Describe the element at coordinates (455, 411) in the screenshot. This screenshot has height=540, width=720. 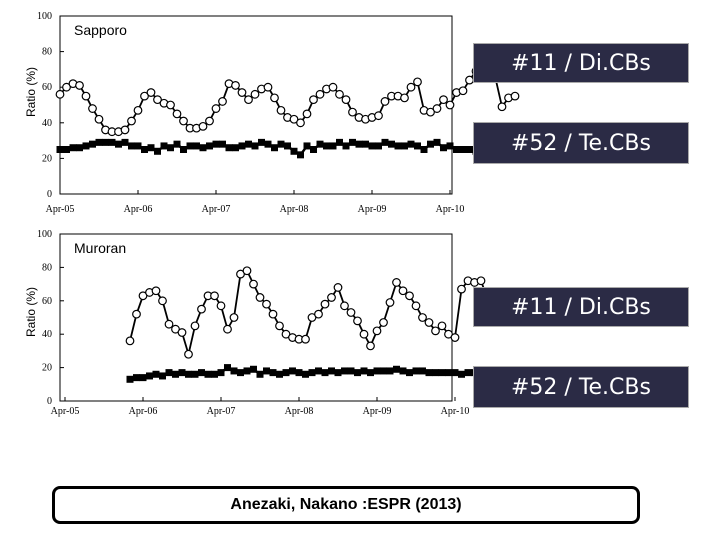
I see `muroran-x-tick-label: Apr-10` at that location.